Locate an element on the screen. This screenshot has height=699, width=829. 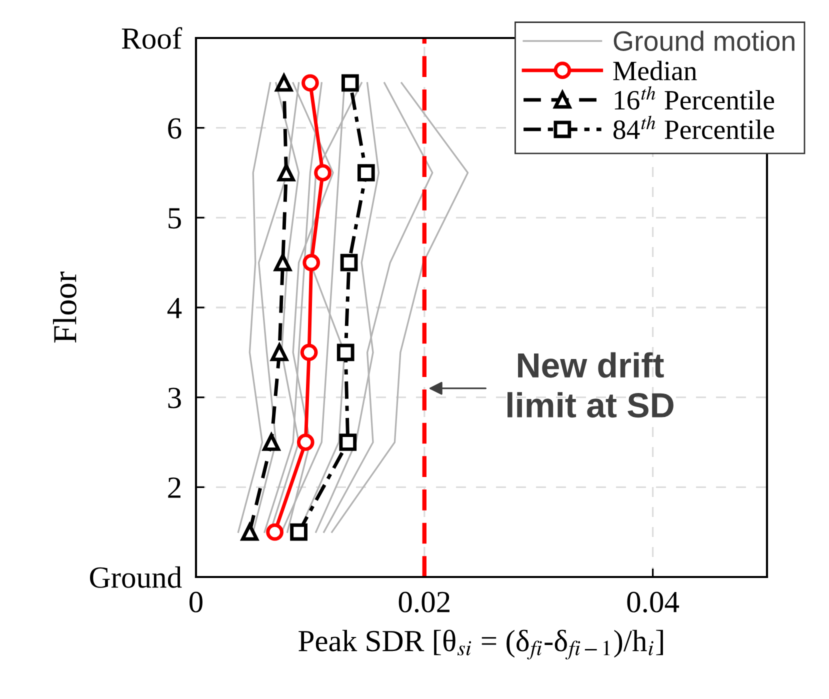
y-tick-label: Roof is located at coordinates (152, 38).